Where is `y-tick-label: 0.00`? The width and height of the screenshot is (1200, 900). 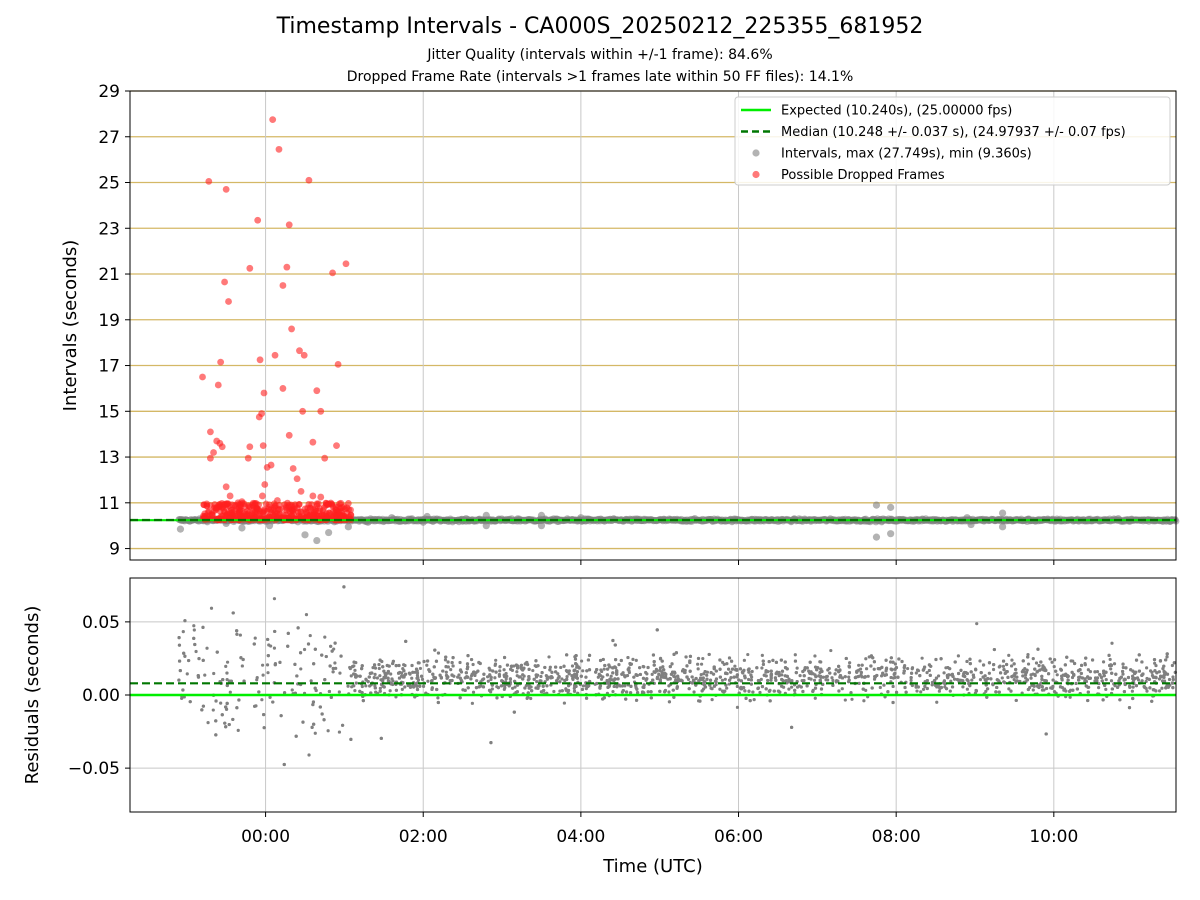 y-tick-label: 0.00 is located at coordinates (101, 696).